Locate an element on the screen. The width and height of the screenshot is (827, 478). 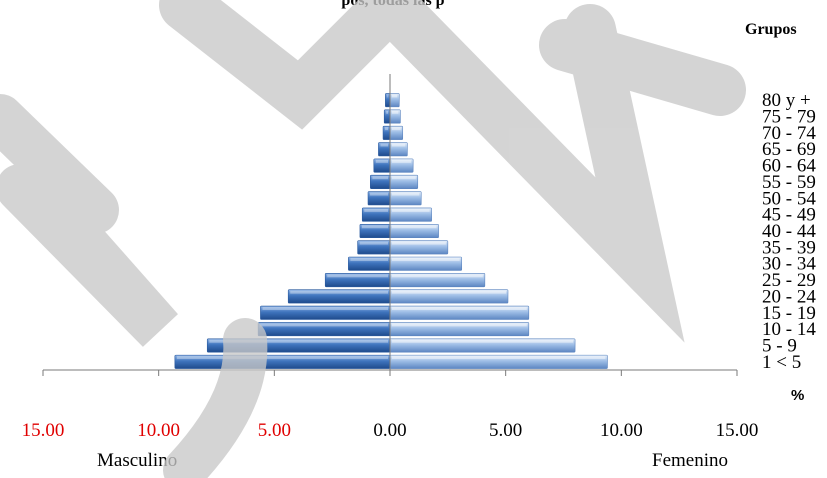
category-label-0: 1 < 5 is located at coordinates (781, 362).